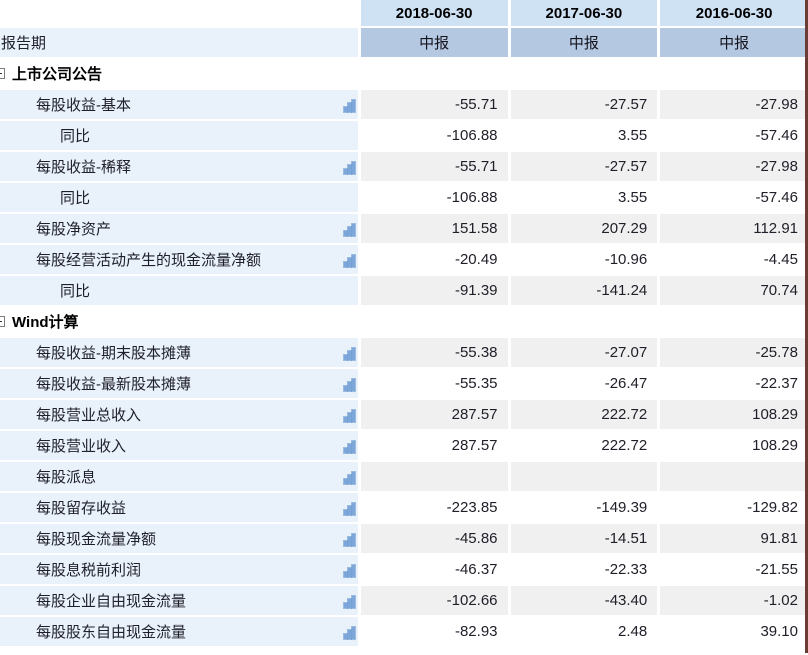  What do you see at coordinates (584, 414) in the screenshot?
I see `value-cell: 222.72` at bounding box center [584, 414].